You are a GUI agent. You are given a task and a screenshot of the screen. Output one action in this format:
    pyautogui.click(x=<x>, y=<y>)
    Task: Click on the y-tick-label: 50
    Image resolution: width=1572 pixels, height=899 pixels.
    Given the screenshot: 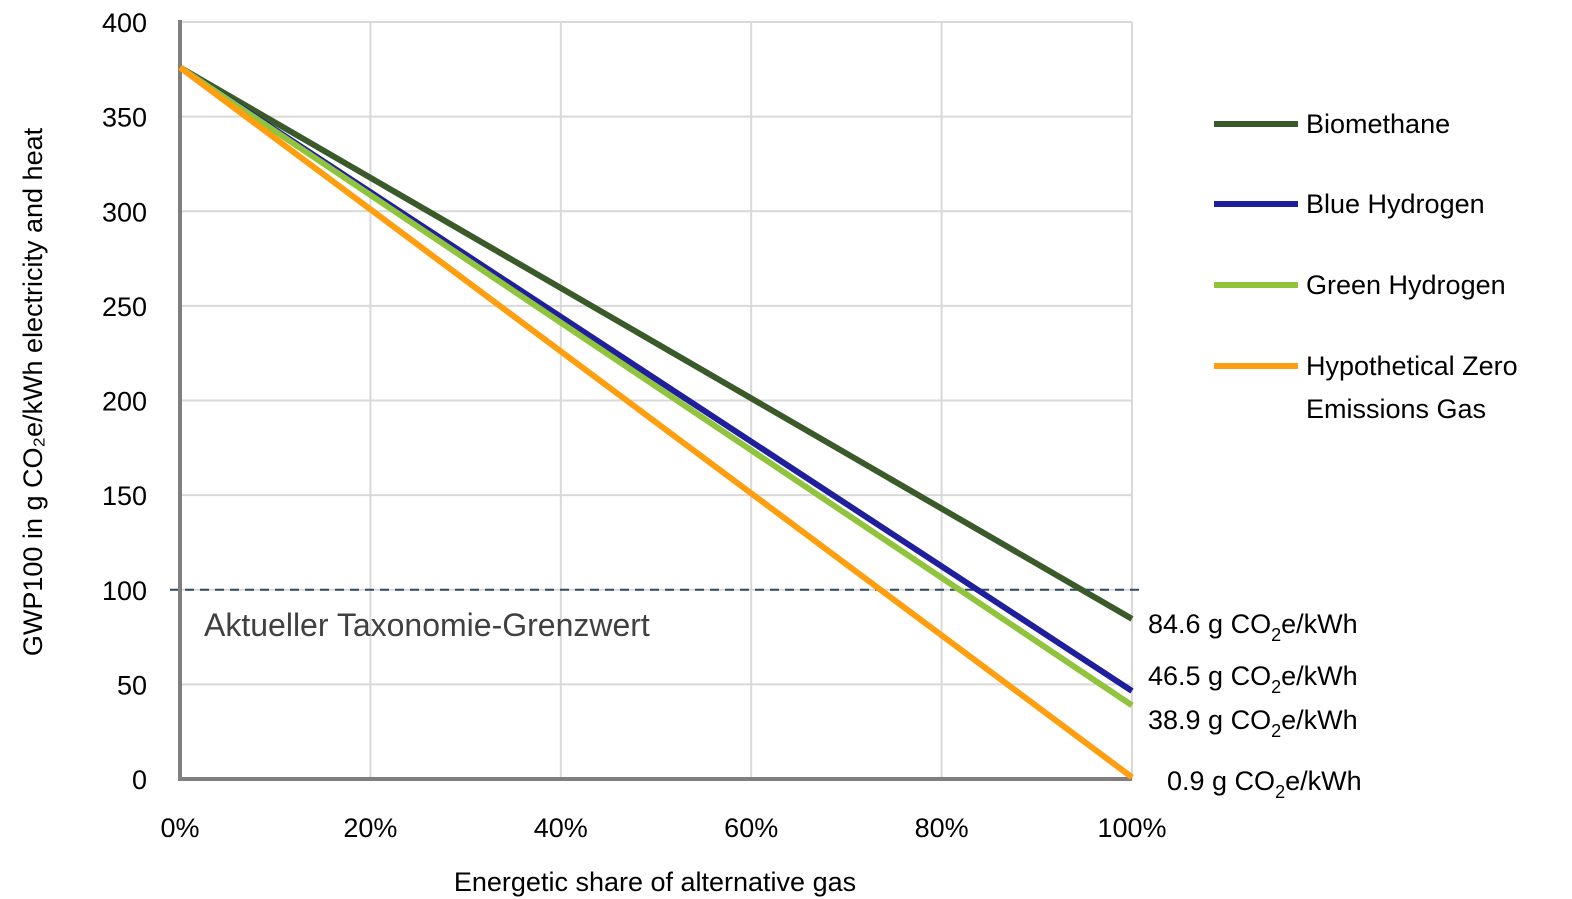 What is the action you would take?
    pyautogui.click(x=132, y=685)
    